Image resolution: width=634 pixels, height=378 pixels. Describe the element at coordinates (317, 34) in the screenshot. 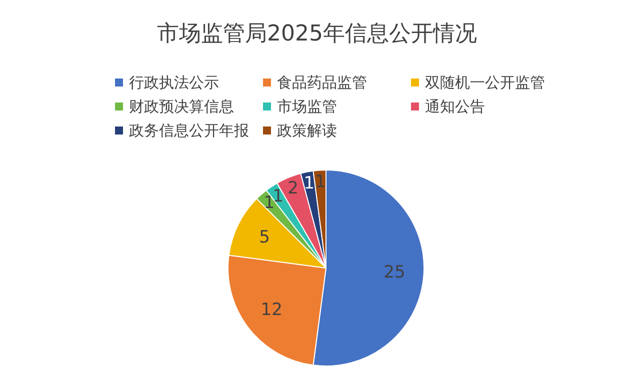

I see `chart-title: 市场监管局2025年信息公开情况` at that location.